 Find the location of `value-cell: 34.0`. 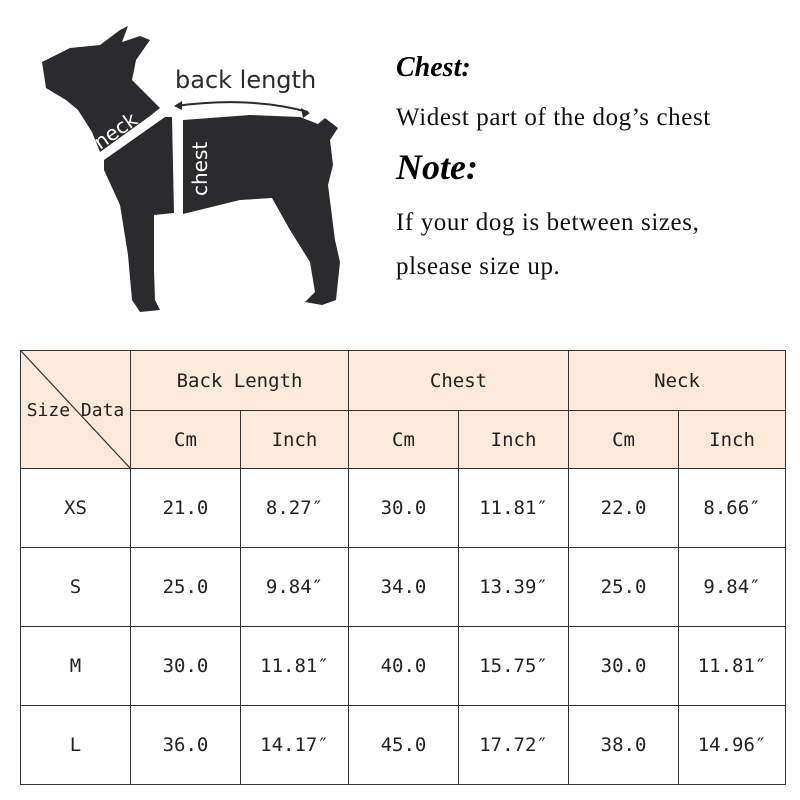

value-cell: 34.0 is located at coordinates (403, 587).